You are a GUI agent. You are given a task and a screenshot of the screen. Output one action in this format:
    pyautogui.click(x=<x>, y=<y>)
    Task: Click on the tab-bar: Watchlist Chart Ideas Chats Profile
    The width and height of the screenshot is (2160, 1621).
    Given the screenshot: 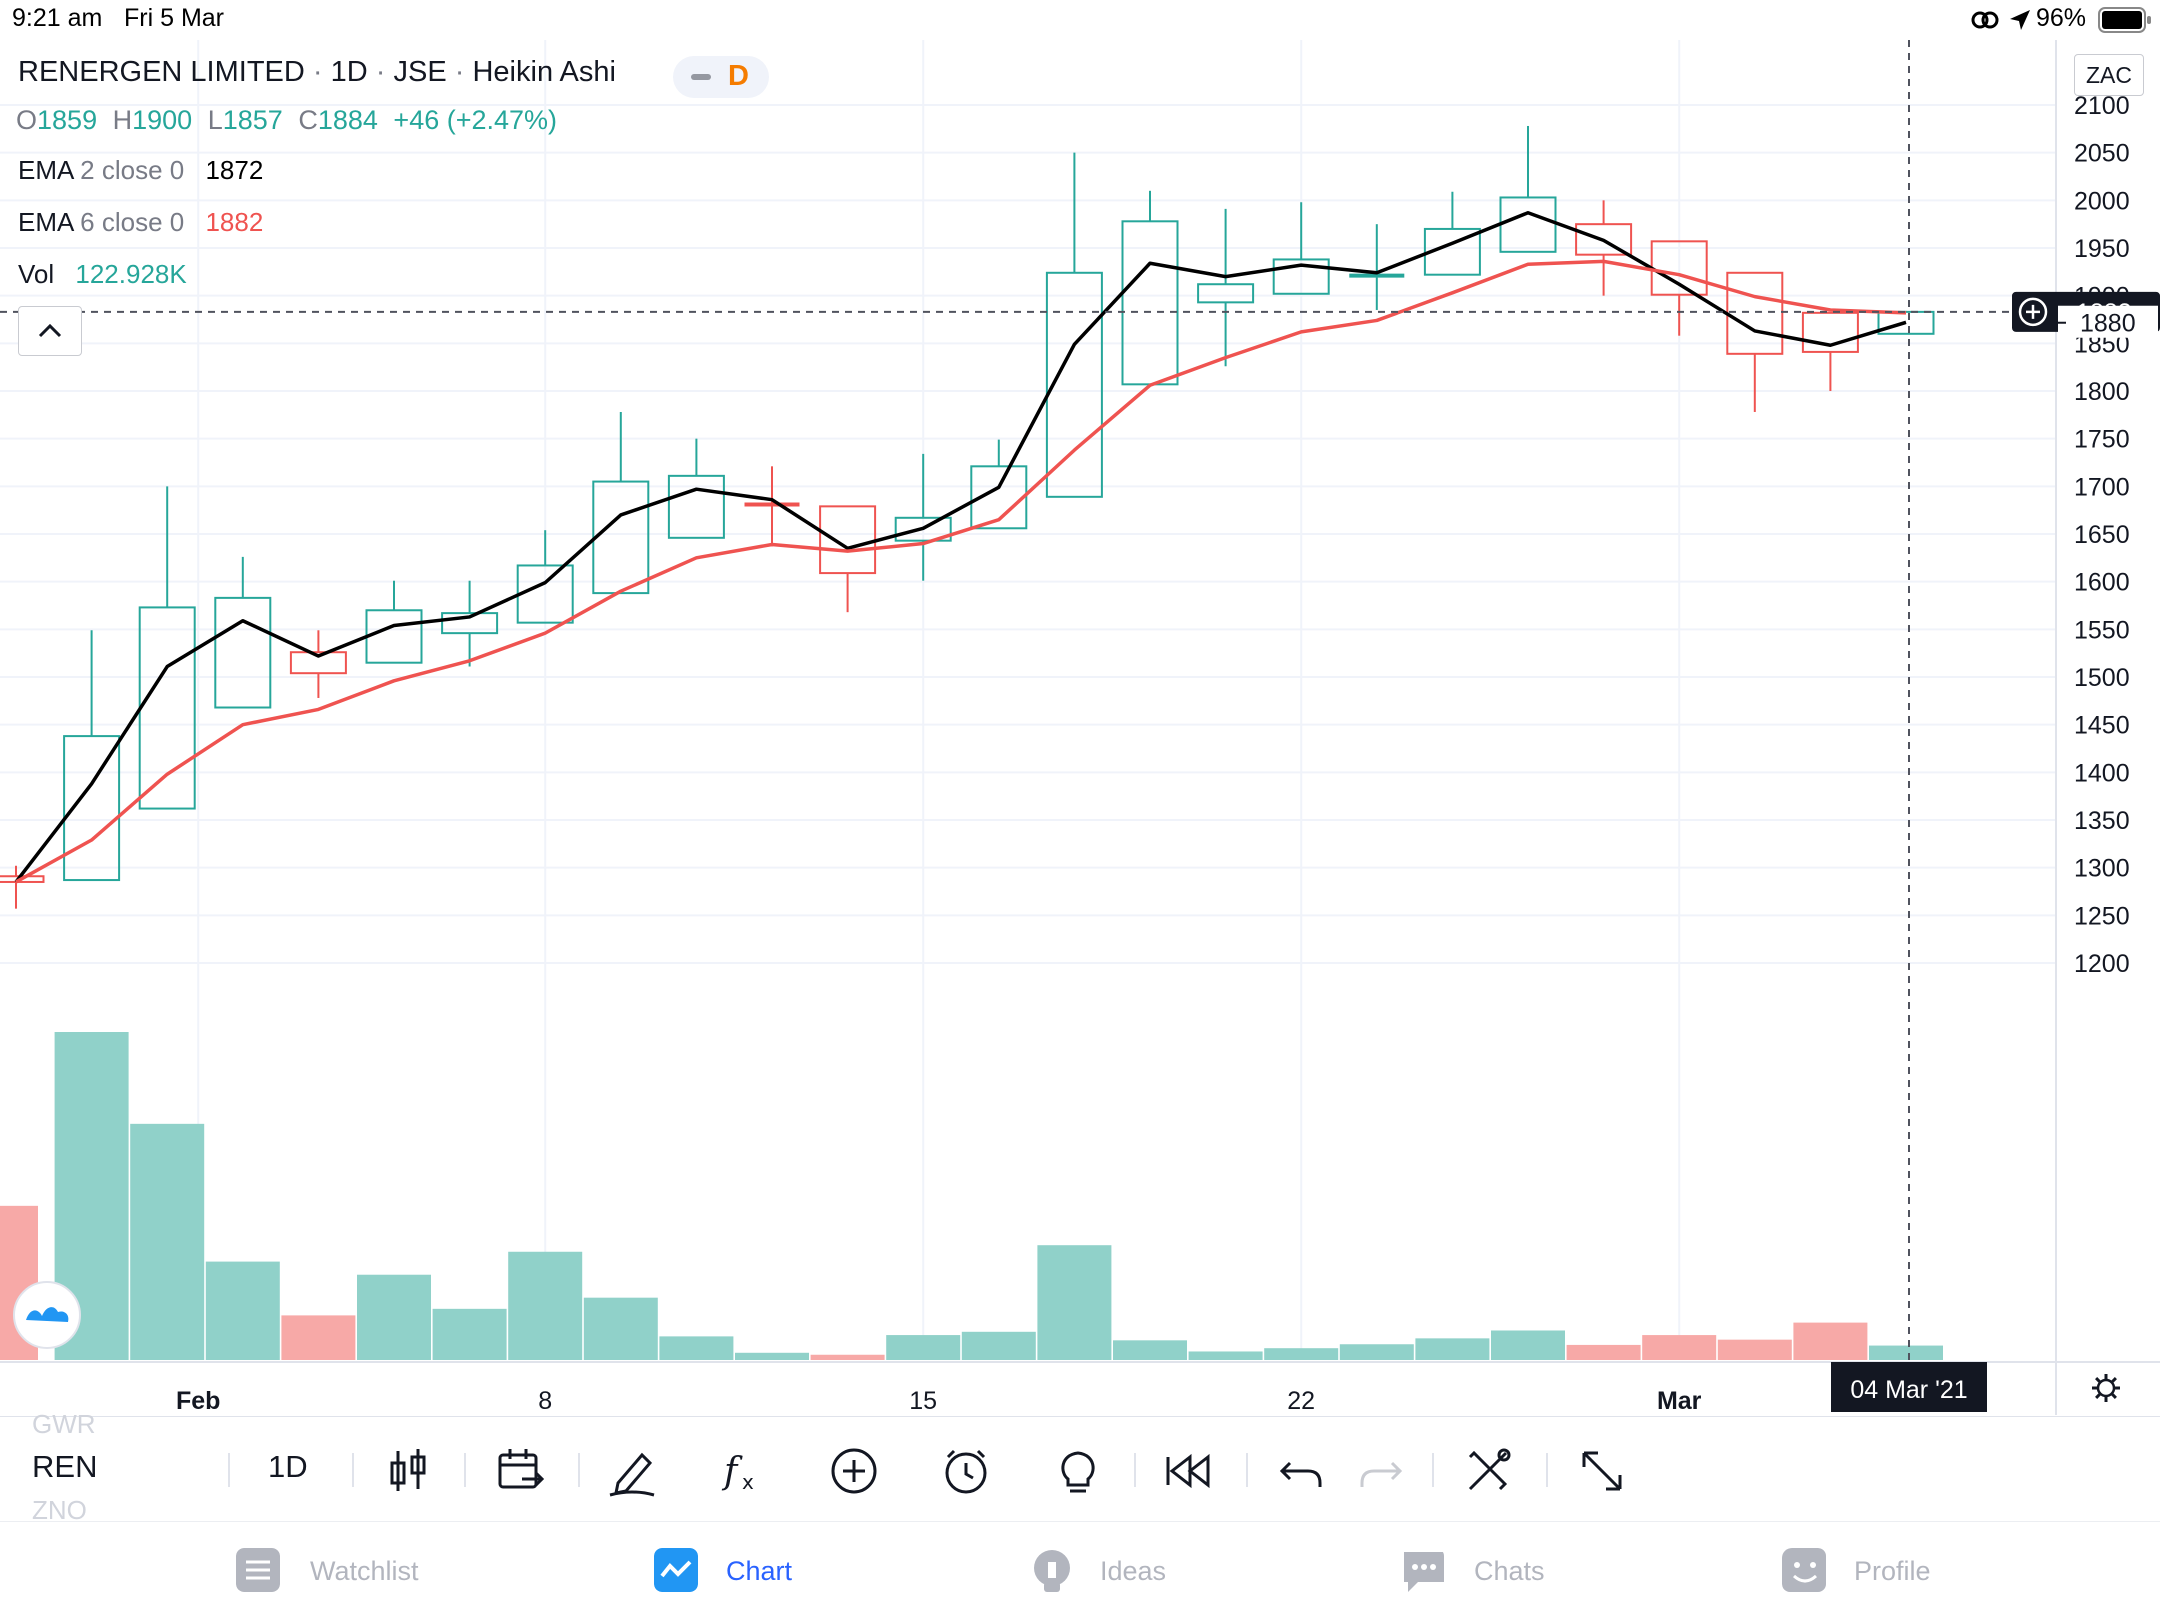 What is the action you would take?
    pyautogui.click(x=1080, y=1571)
    